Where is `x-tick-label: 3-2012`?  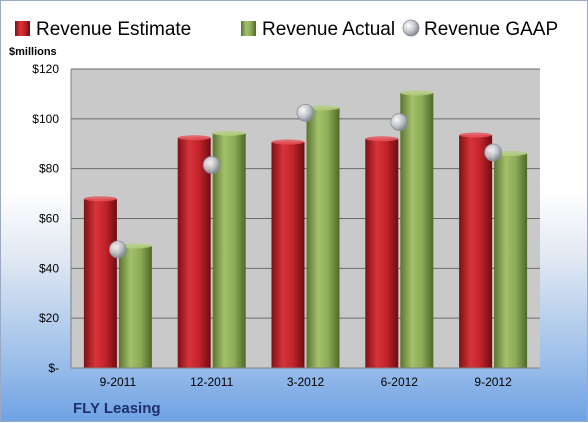
x-tick-label: 3-2012 is located at coordinates (306, 382).